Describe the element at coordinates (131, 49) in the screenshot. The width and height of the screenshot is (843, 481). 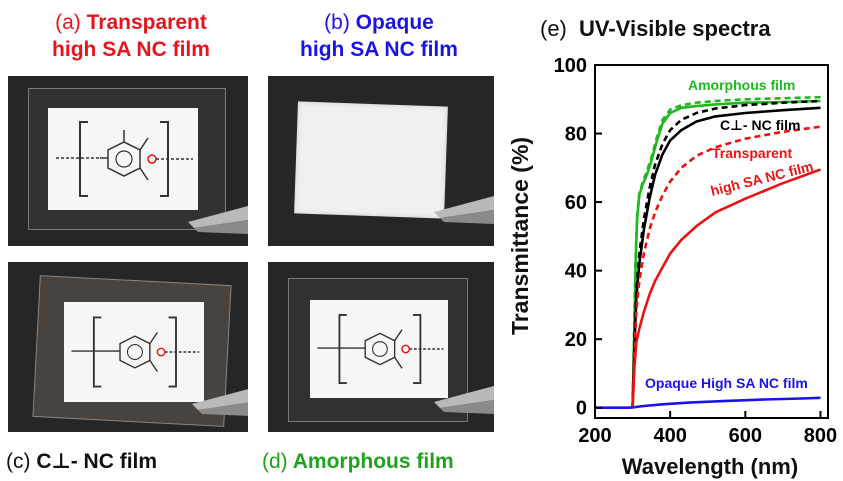
I see `caption-a-line2: high SA NC film` at that location.